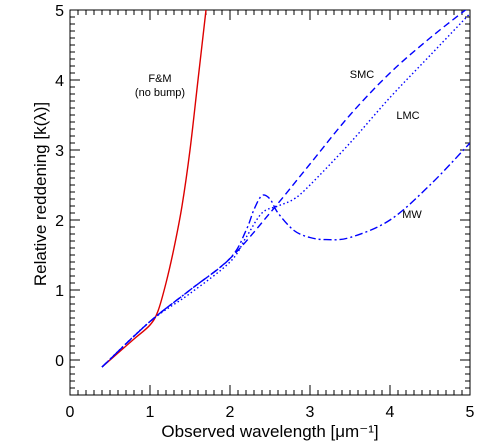 The image size is (480, 447). Describe the element at coordinates (70, 412) in the screenshot. I see `x-tick-label: 0` at that location.